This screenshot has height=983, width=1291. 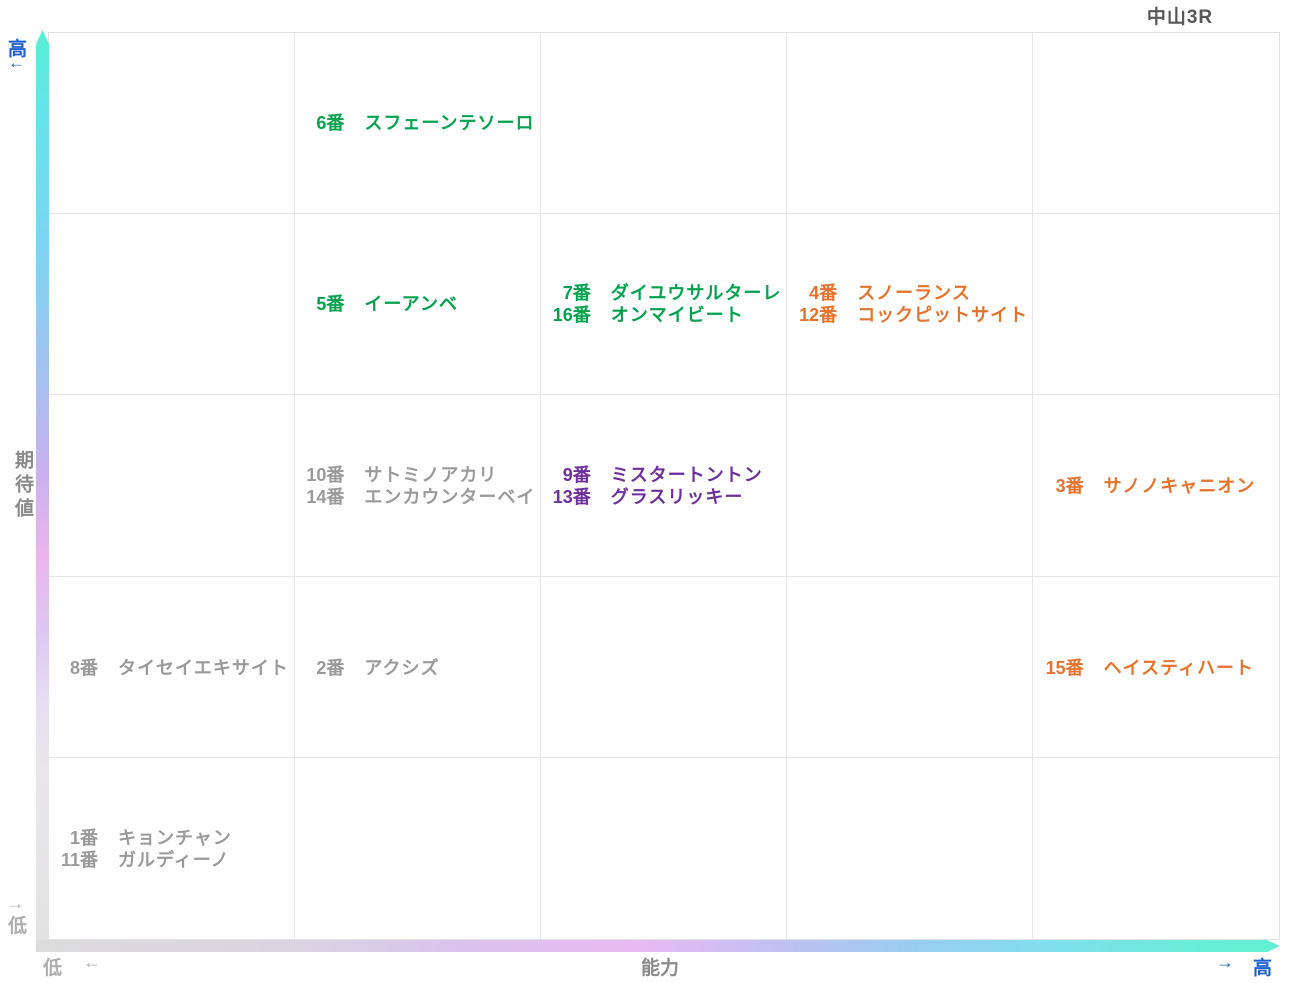 I want to click on y-axis-gradient-bar, so click(x=42, y=491).